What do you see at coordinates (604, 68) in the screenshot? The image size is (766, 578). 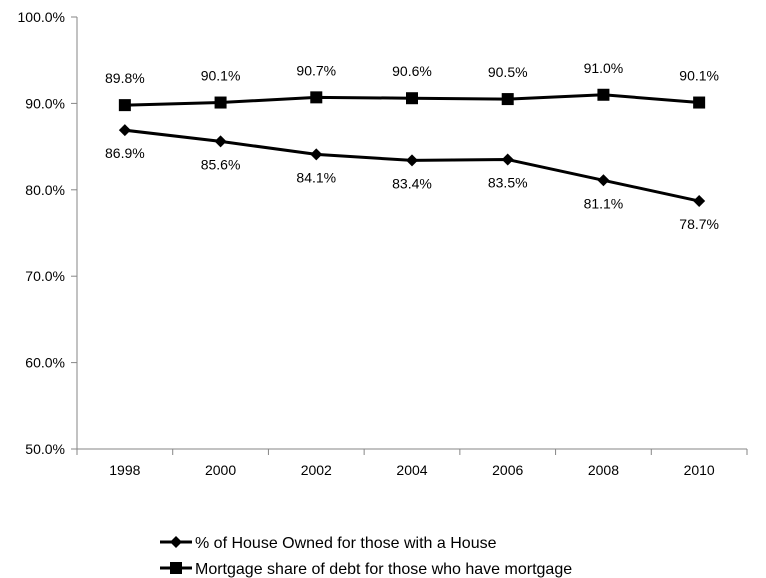 I see `data-label: 91.0%` at bounding box center [604, 68].